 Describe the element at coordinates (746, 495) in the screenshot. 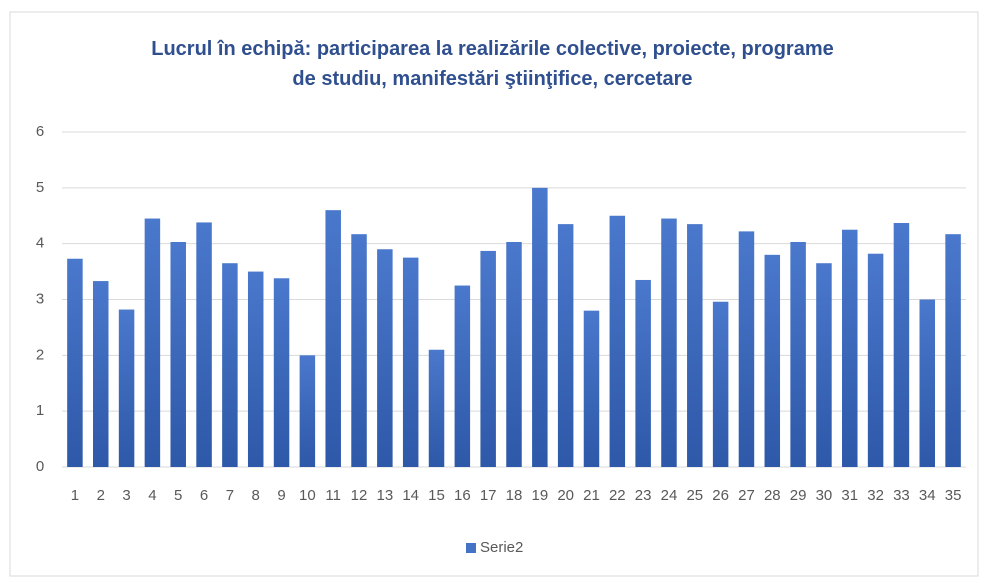

I see `x-tick-label: 27` at that location.